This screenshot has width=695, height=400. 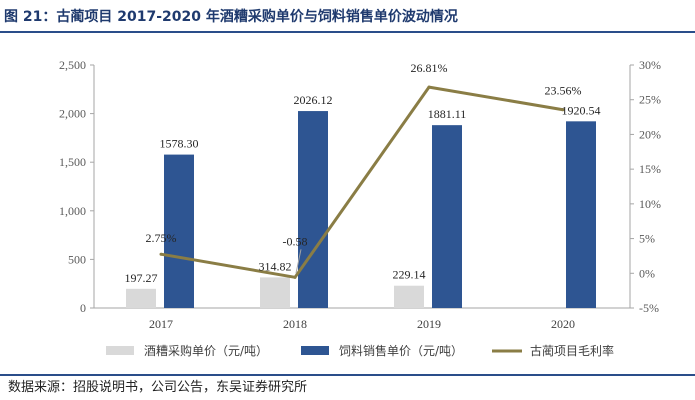 I want to click on bar-value-label: 314.82, so click(x=275, y=266).